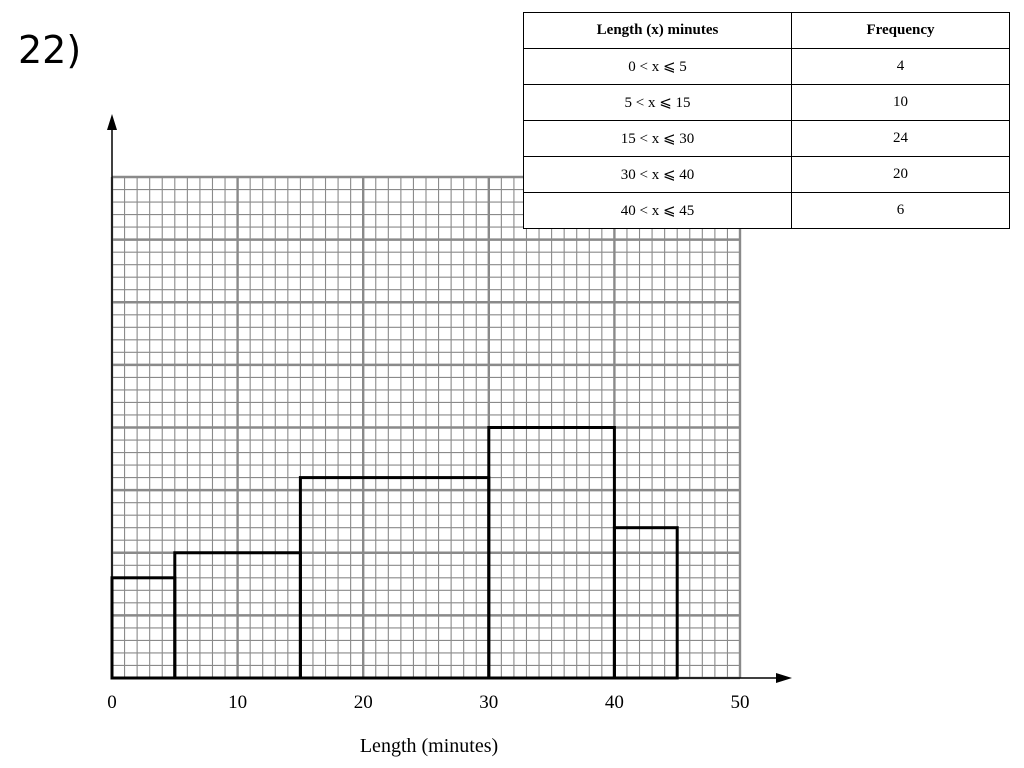 The image size is (1024, 768). I want to click on x-axis-title: Length (minutes), so click(429, 746).